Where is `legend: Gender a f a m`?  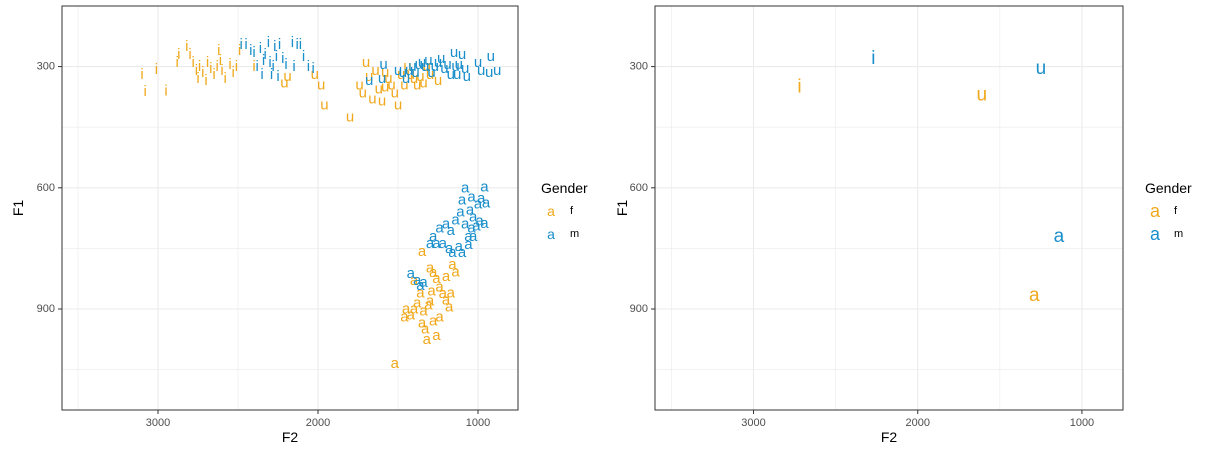
legend: Gender a f a m is located at coordinates (564, 211).